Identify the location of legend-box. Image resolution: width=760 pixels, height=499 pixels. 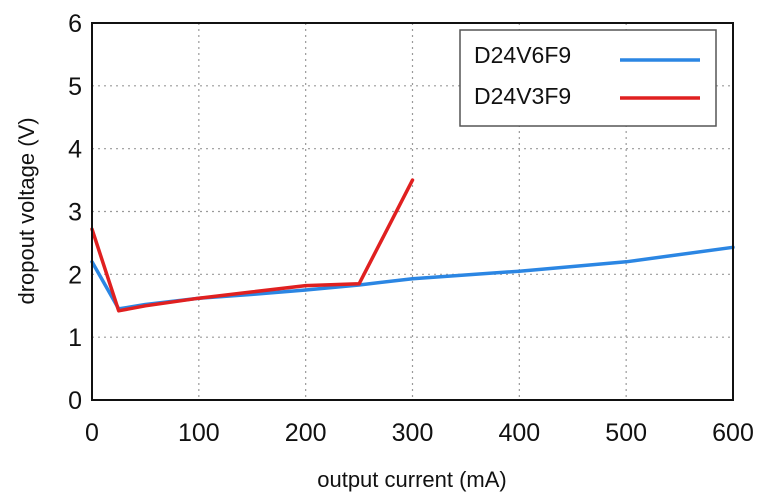
(588, 78).